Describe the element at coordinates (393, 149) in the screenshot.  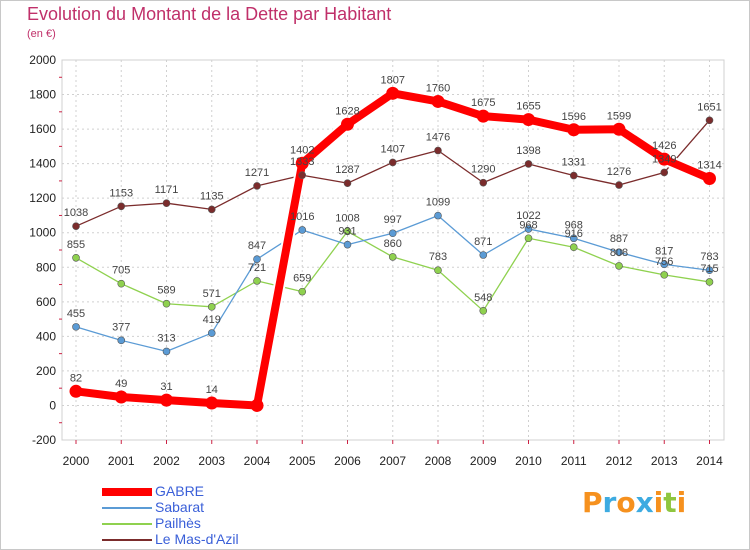
I see `data-label: 1407` at that location.